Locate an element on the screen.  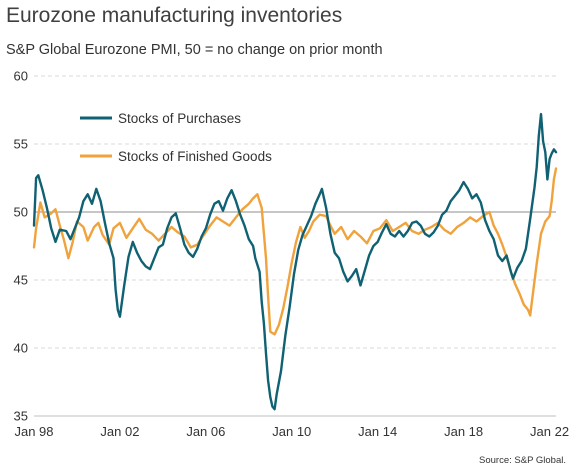
x-tick-label: Jan 10 is located at coordinates (291, 431).